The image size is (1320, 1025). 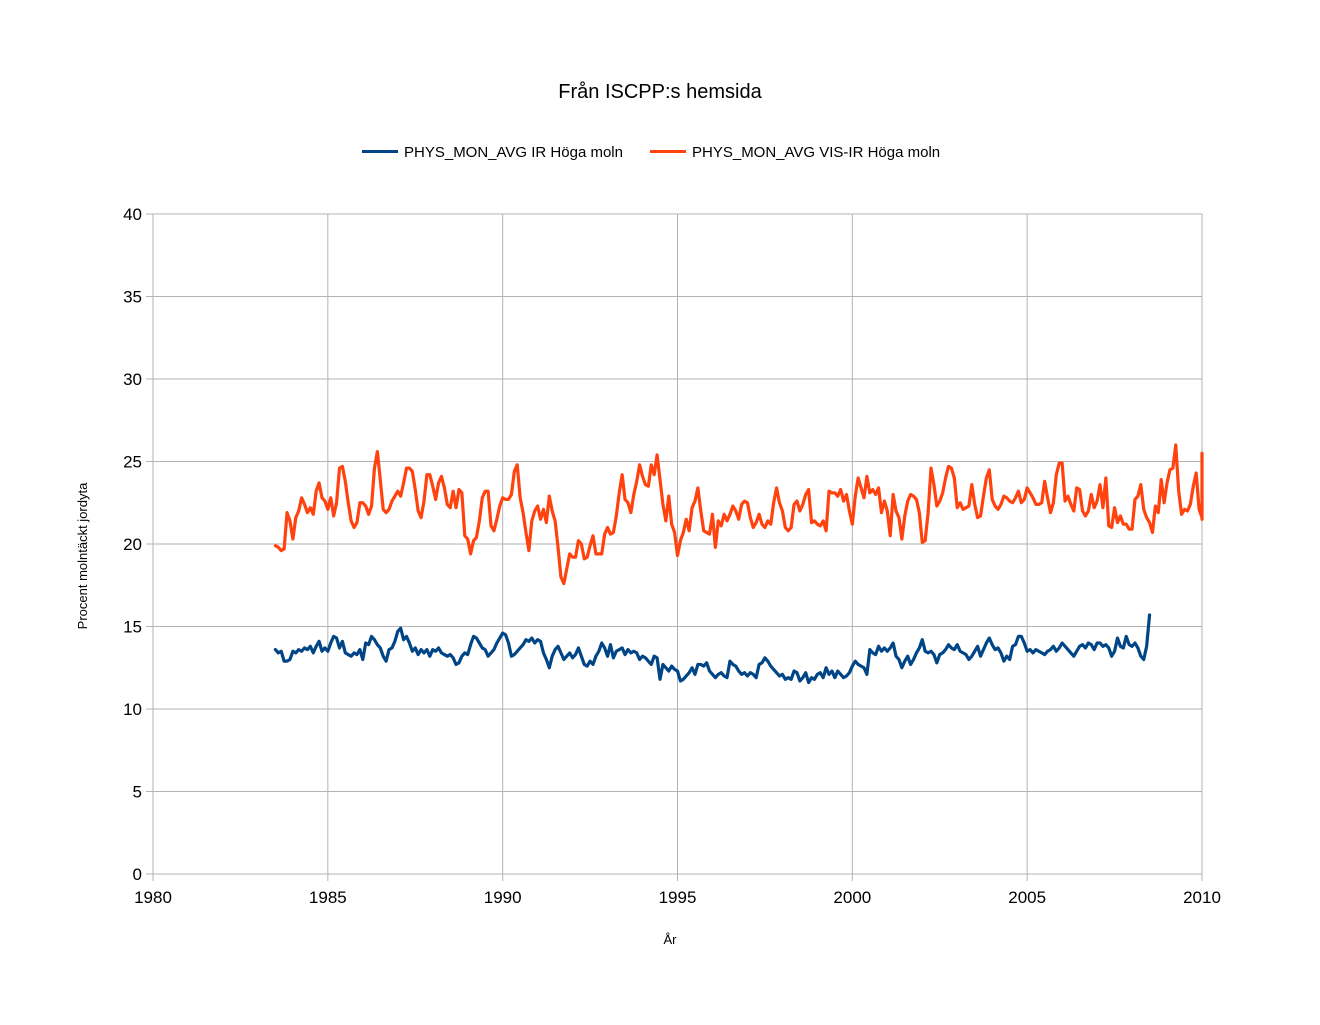 What do you see at coordinates (660, 92) in the screenshot?
I see `chart-title: Från ISCPP:s hemsida` at bounding box center [660, 92].